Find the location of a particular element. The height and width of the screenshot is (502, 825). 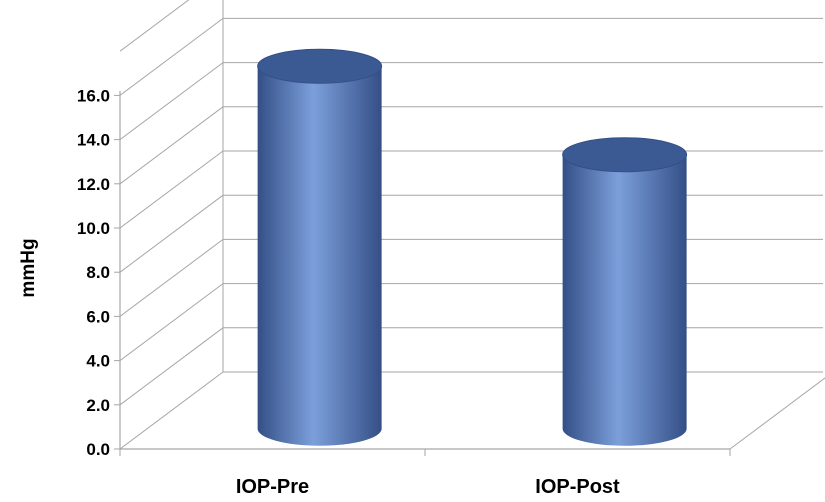

y-axis-title: mmHg is located at coordinates (28, 267).